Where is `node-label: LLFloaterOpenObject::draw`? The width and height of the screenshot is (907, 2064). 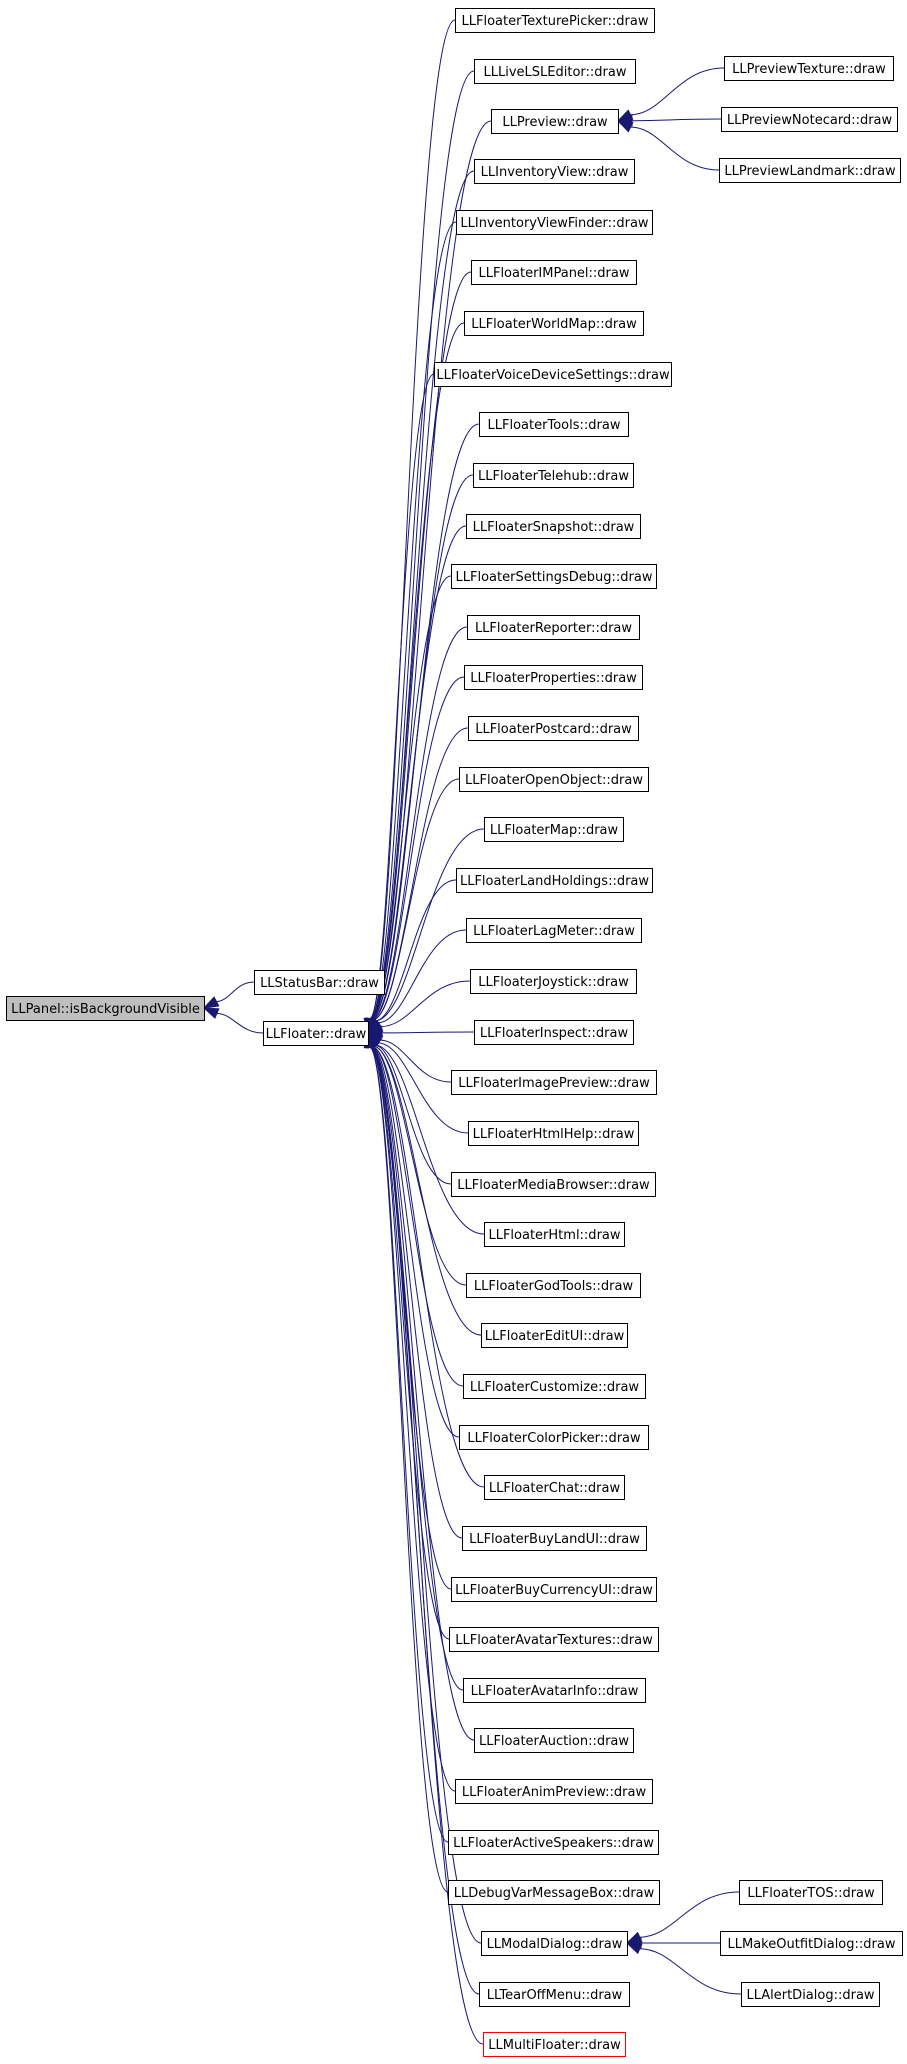 node-label: LLFloaterOpenObject::draw is located at coordinates (554, 780).